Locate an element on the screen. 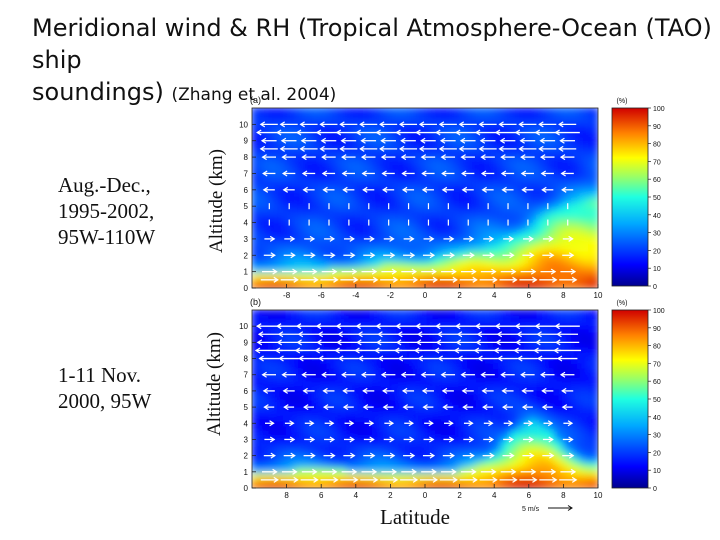 This screenshot has width=720, height=540. scale-arrowhead is located at coordinates (570, 508).